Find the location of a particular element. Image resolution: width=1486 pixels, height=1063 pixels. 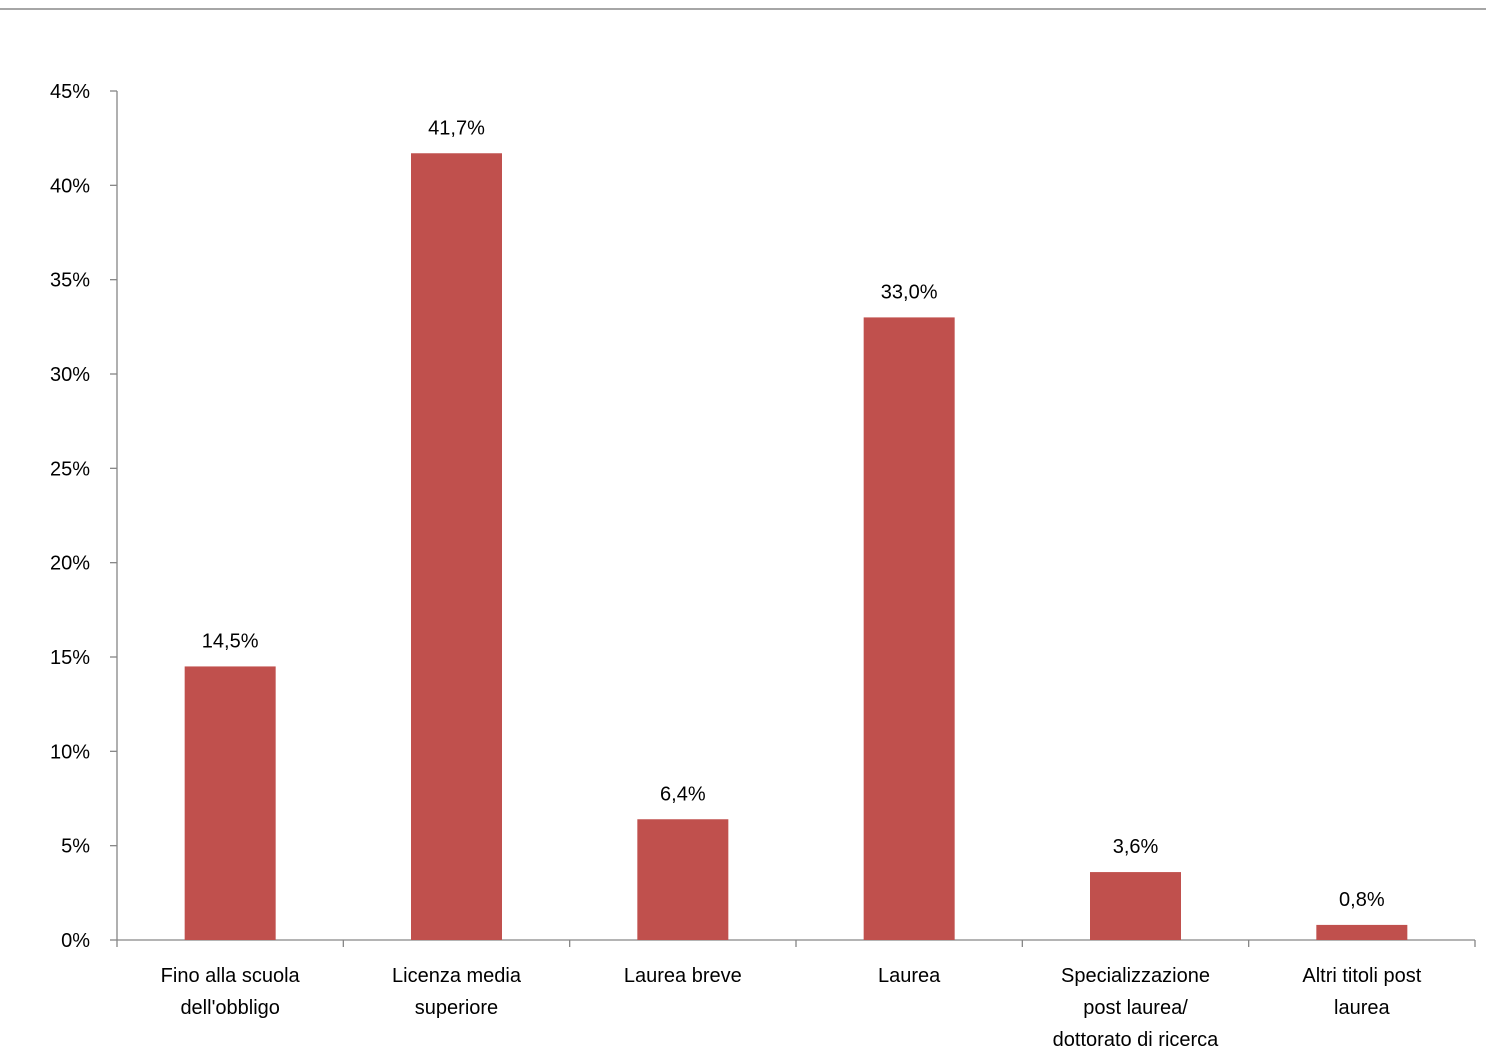

x-tick-label-line: post laurea/ is located at coordinates (1135, 1008).